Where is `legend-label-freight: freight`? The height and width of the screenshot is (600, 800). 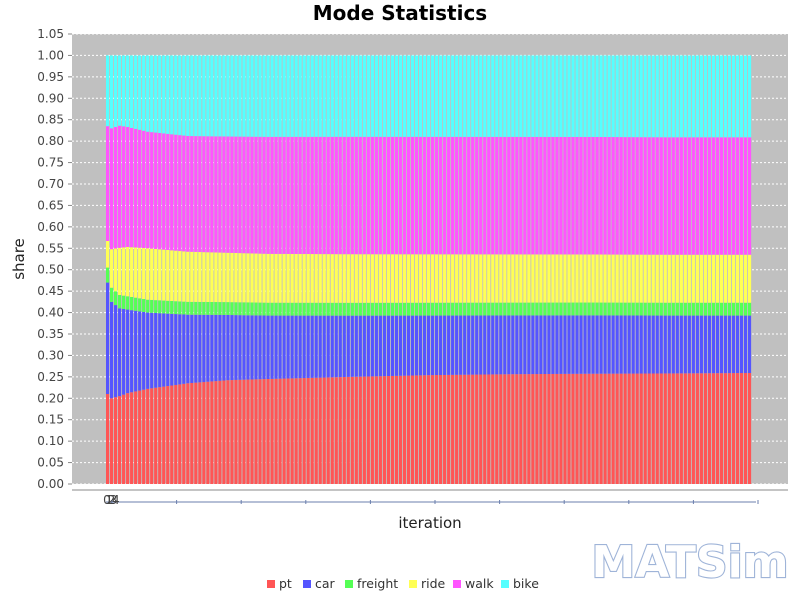
legend-label-freight: freight is located at coordinates (377, 583).